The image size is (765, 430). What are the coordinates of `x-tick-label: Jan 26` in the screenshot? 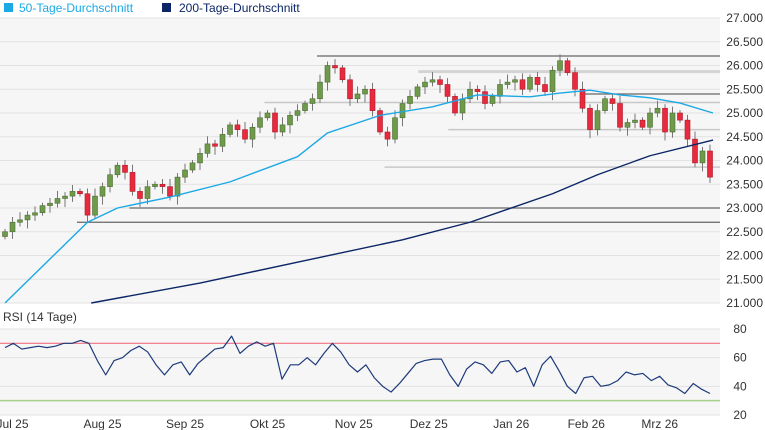 It's located at (511, 423).